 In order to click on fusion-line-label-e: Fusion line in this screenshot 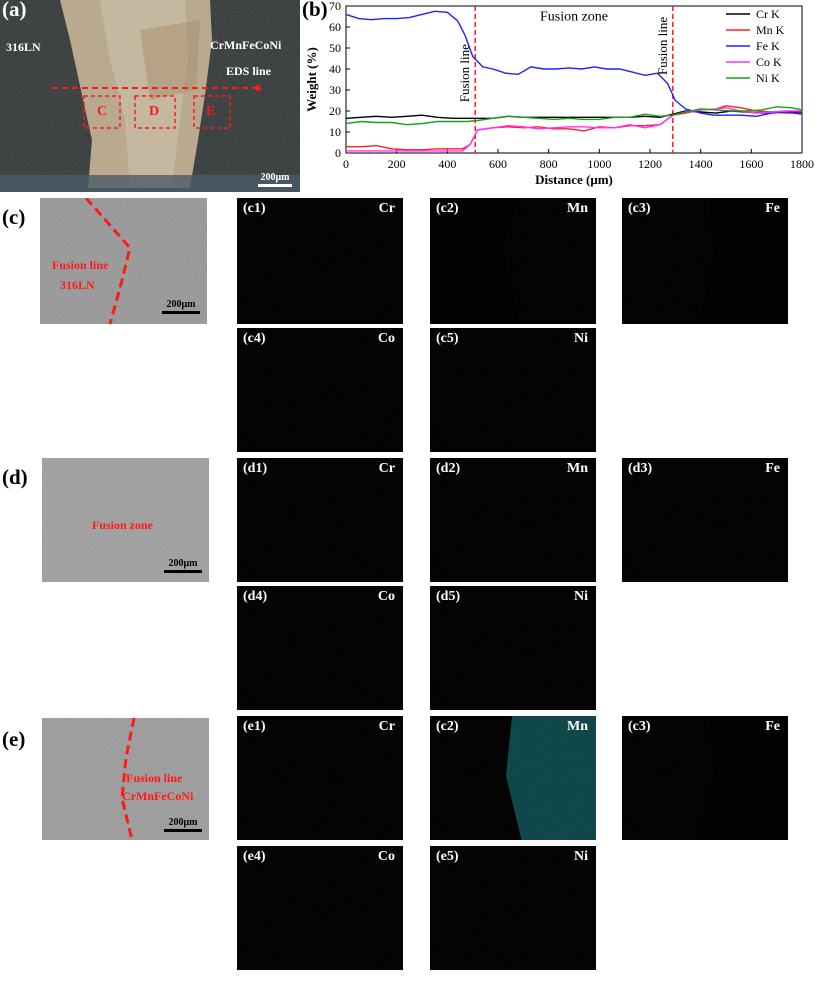, I will do `click(154, 778)`.